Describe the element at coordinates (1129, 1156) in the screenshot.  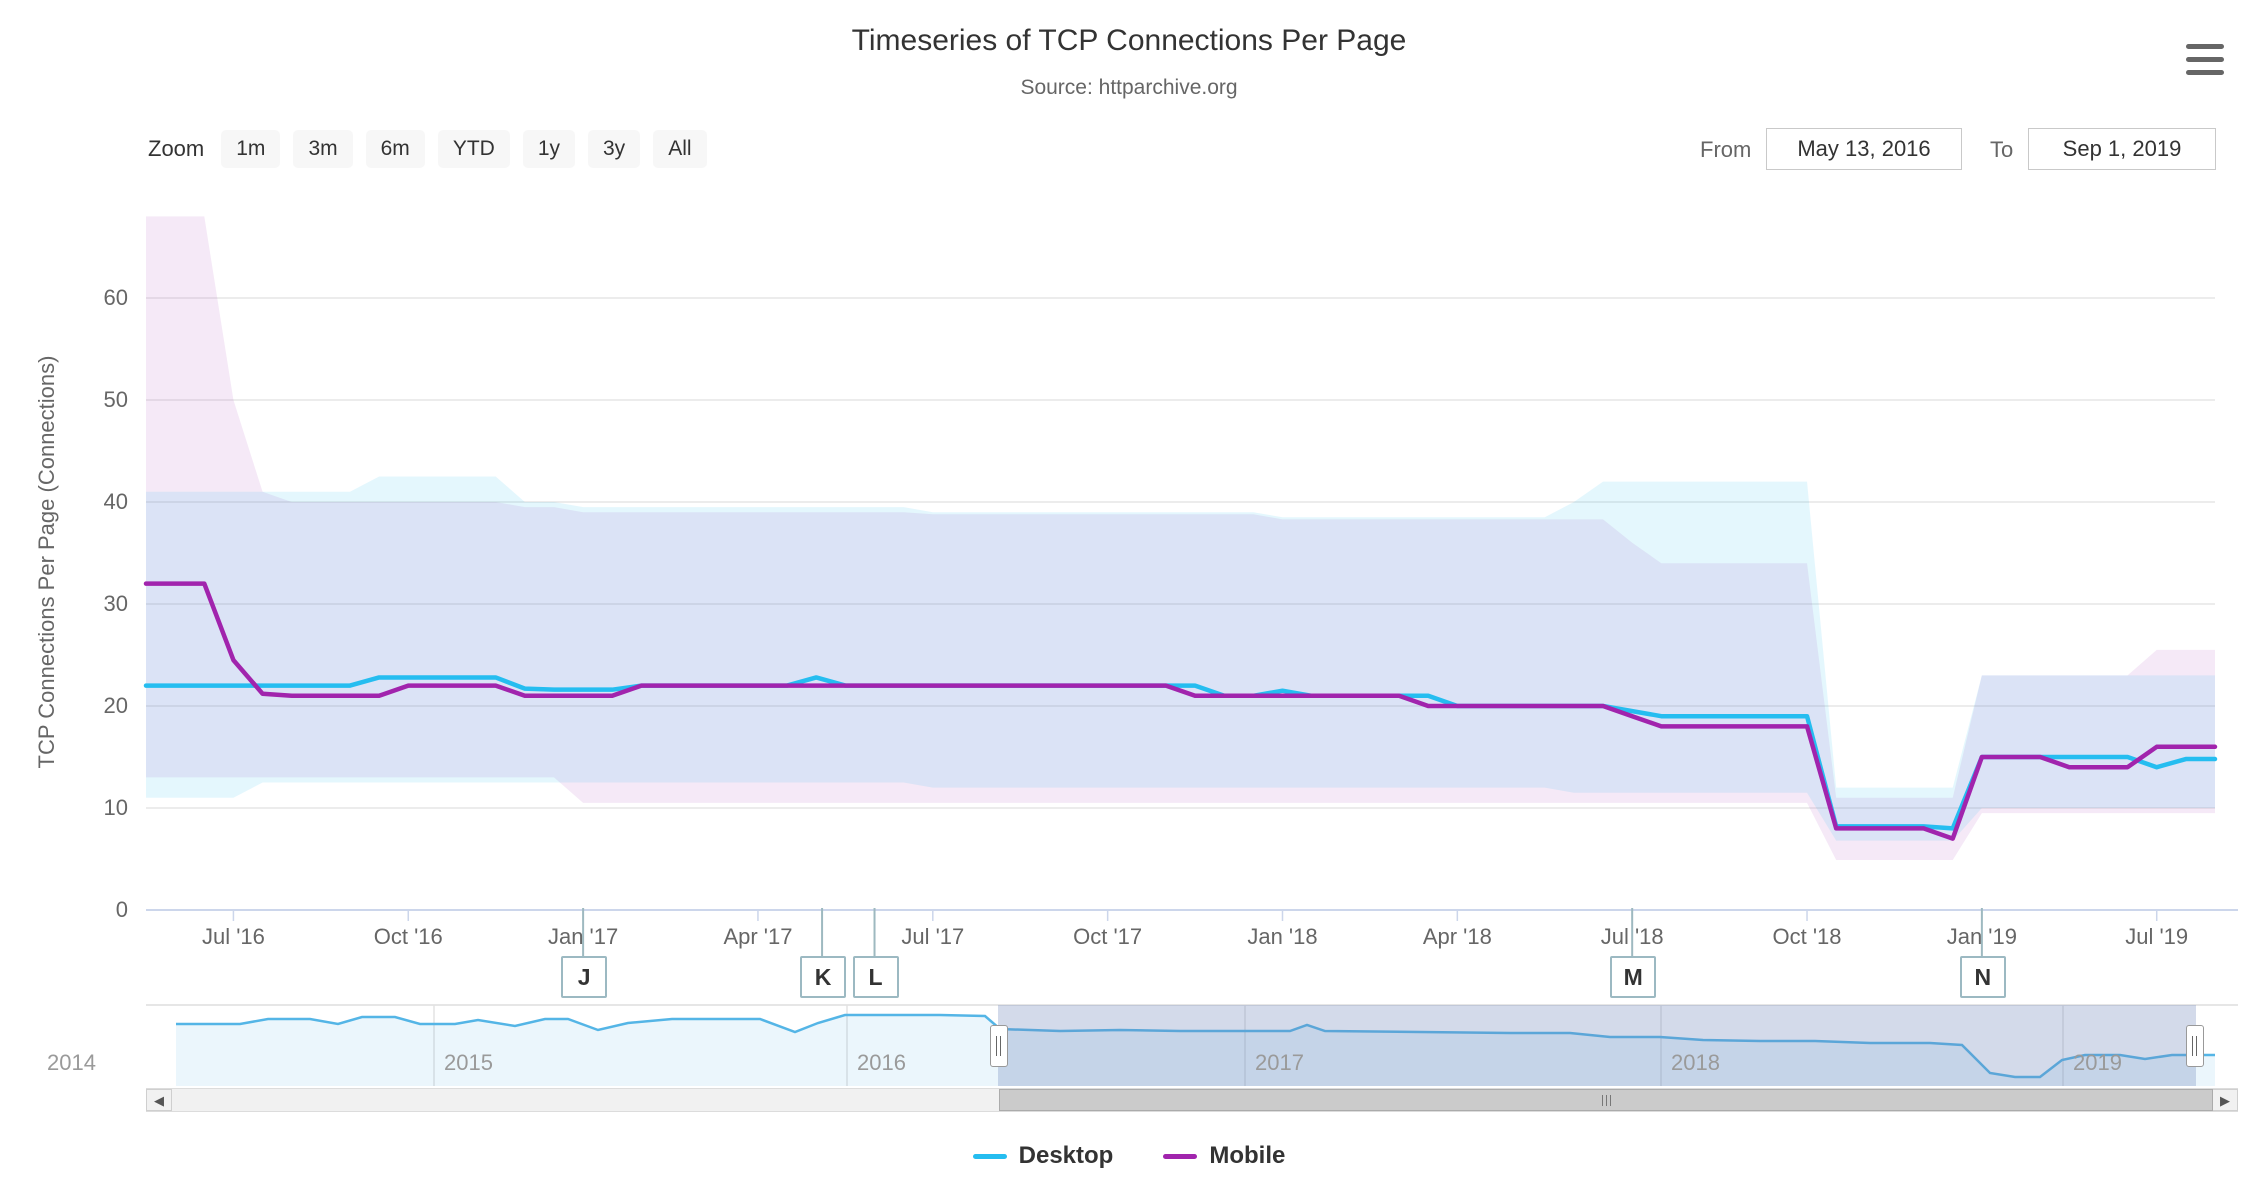
I see `legend: Desktop Mobile` at that location.